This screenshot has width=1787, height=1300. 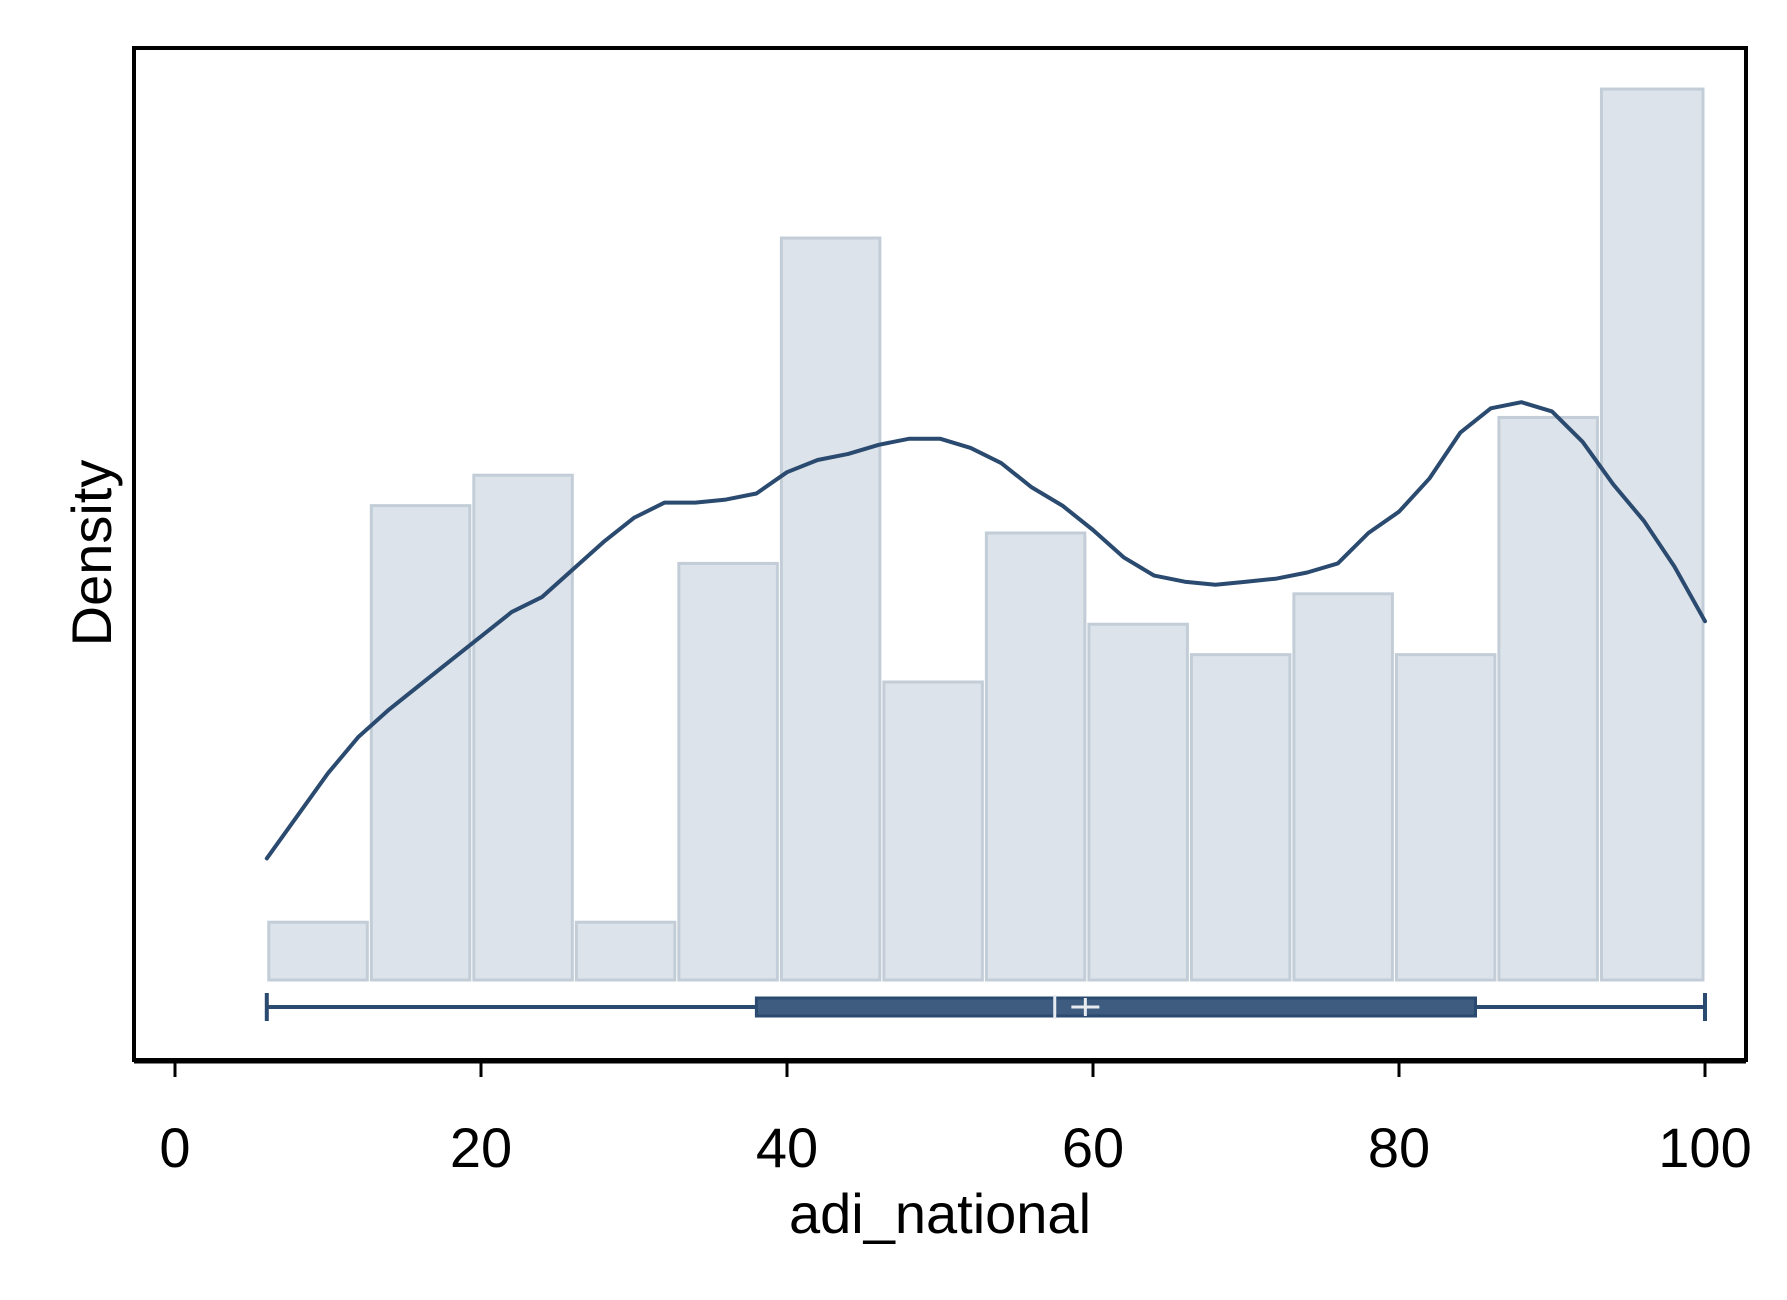 I want to click on x-tick-label-20: 20, so click(x=481, y=1147).